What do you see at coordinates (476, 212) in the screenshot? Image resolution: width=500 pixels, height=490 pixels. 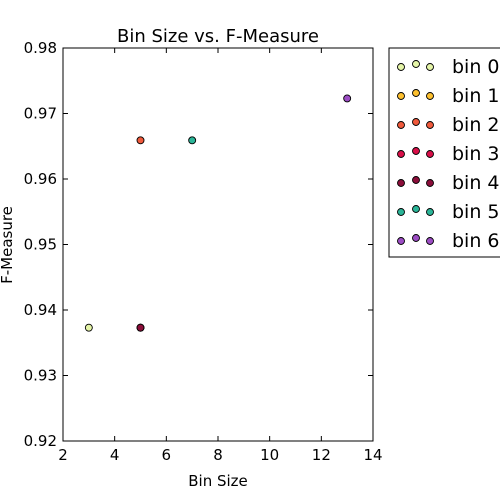 I see `legend-label: bin 5` at bounding box center [476, 212].